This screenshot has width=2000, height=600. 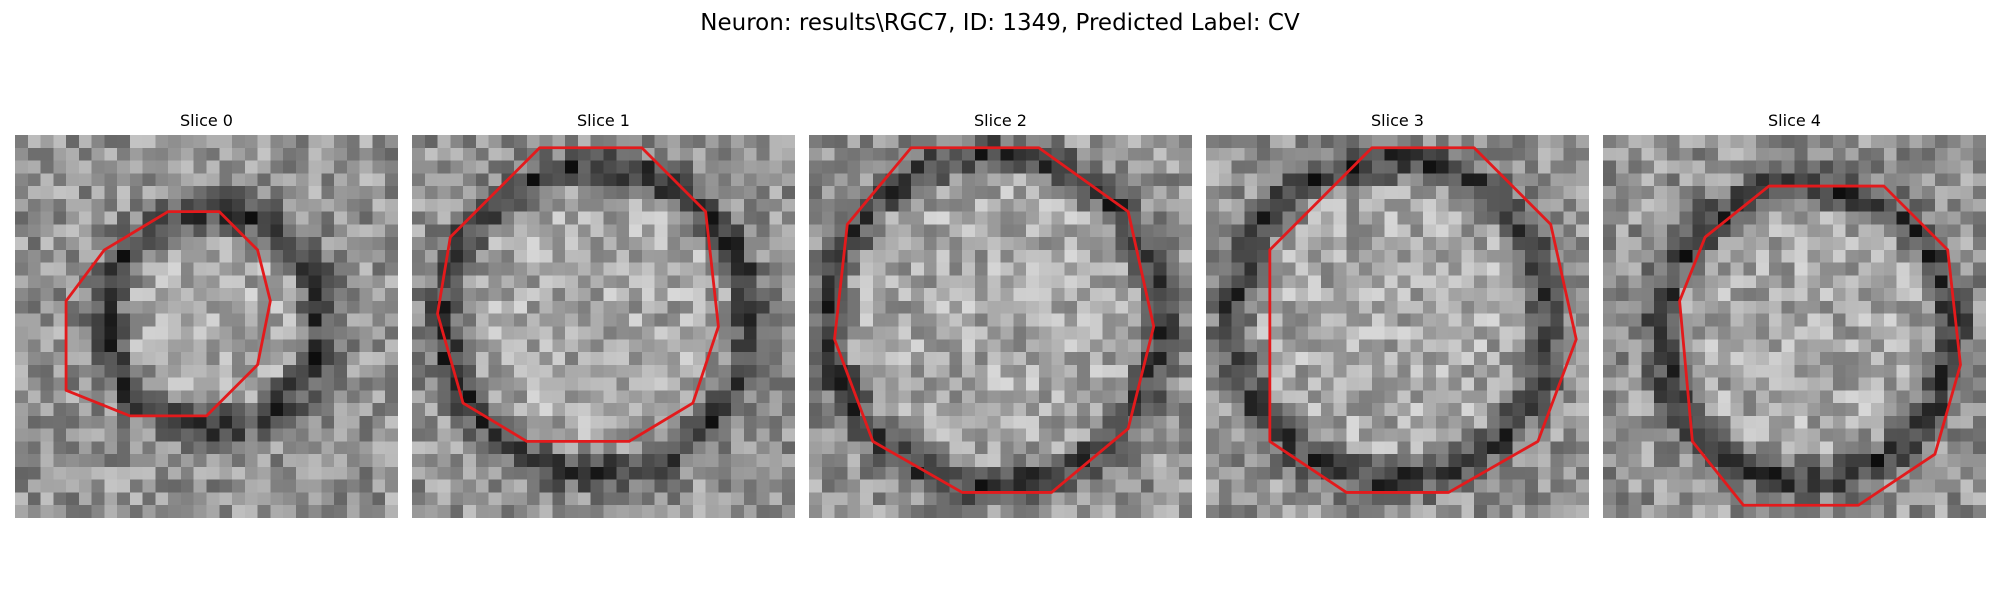 I want to click on slice-title-1: Slice 1, so click(x=603, y=120).